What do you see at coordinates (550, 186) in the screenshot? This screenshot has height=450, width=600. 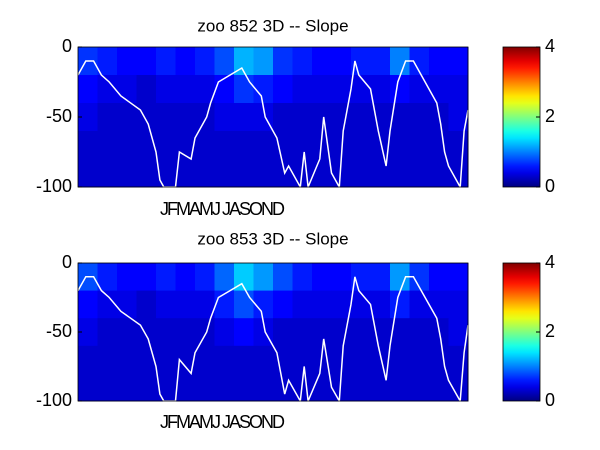 I see `colorbar-tick-label: 0` at bounding box center [550, 186].